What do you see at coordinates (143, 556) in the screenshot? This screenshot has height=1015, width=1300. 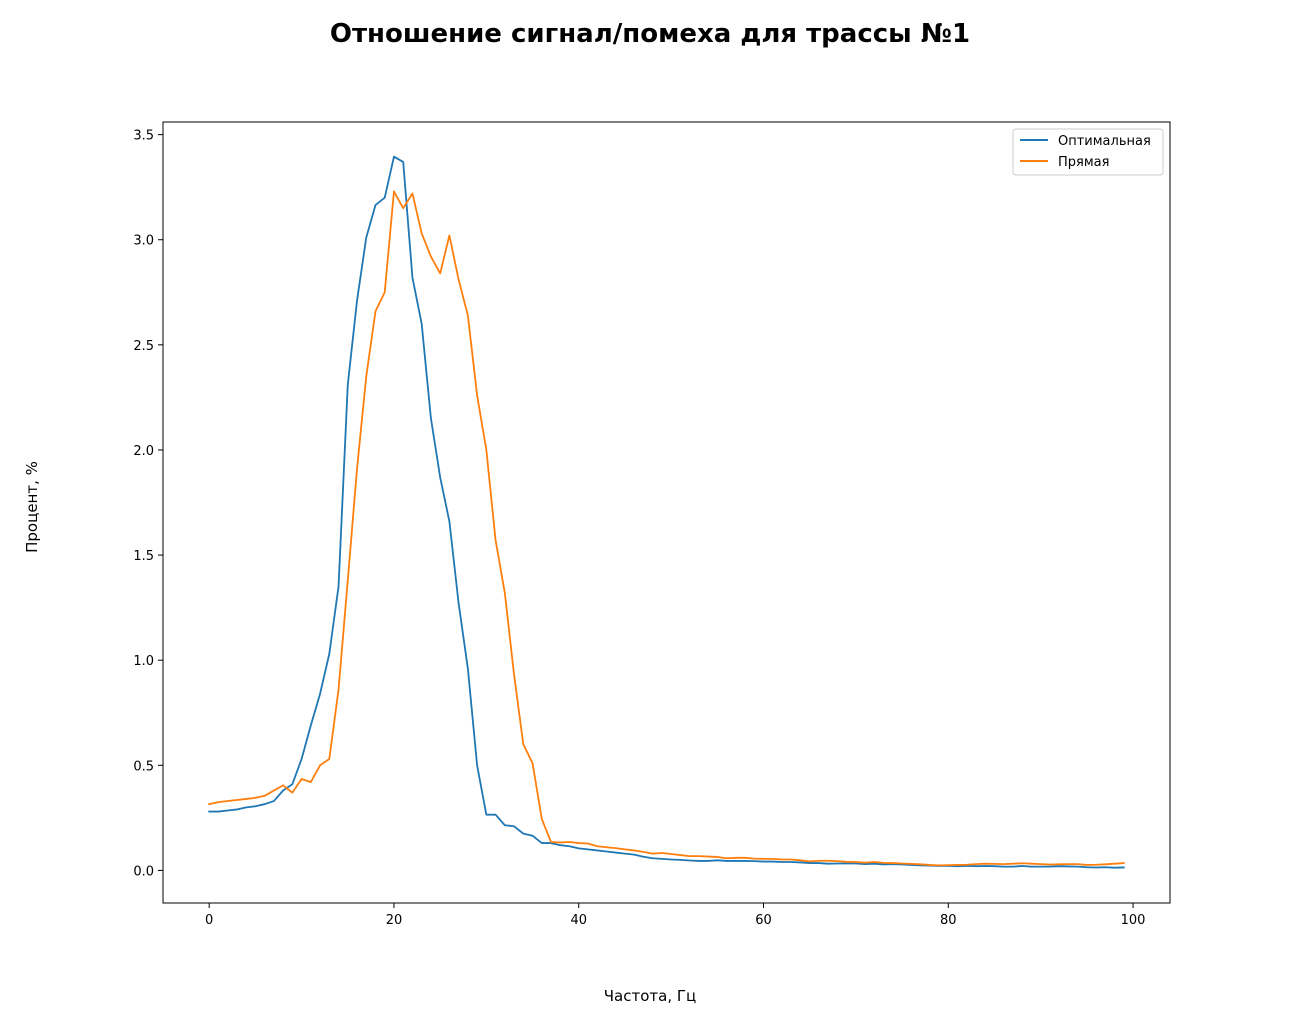 I see `y-tick-label: 1.5` at bounding box center [143, 556].